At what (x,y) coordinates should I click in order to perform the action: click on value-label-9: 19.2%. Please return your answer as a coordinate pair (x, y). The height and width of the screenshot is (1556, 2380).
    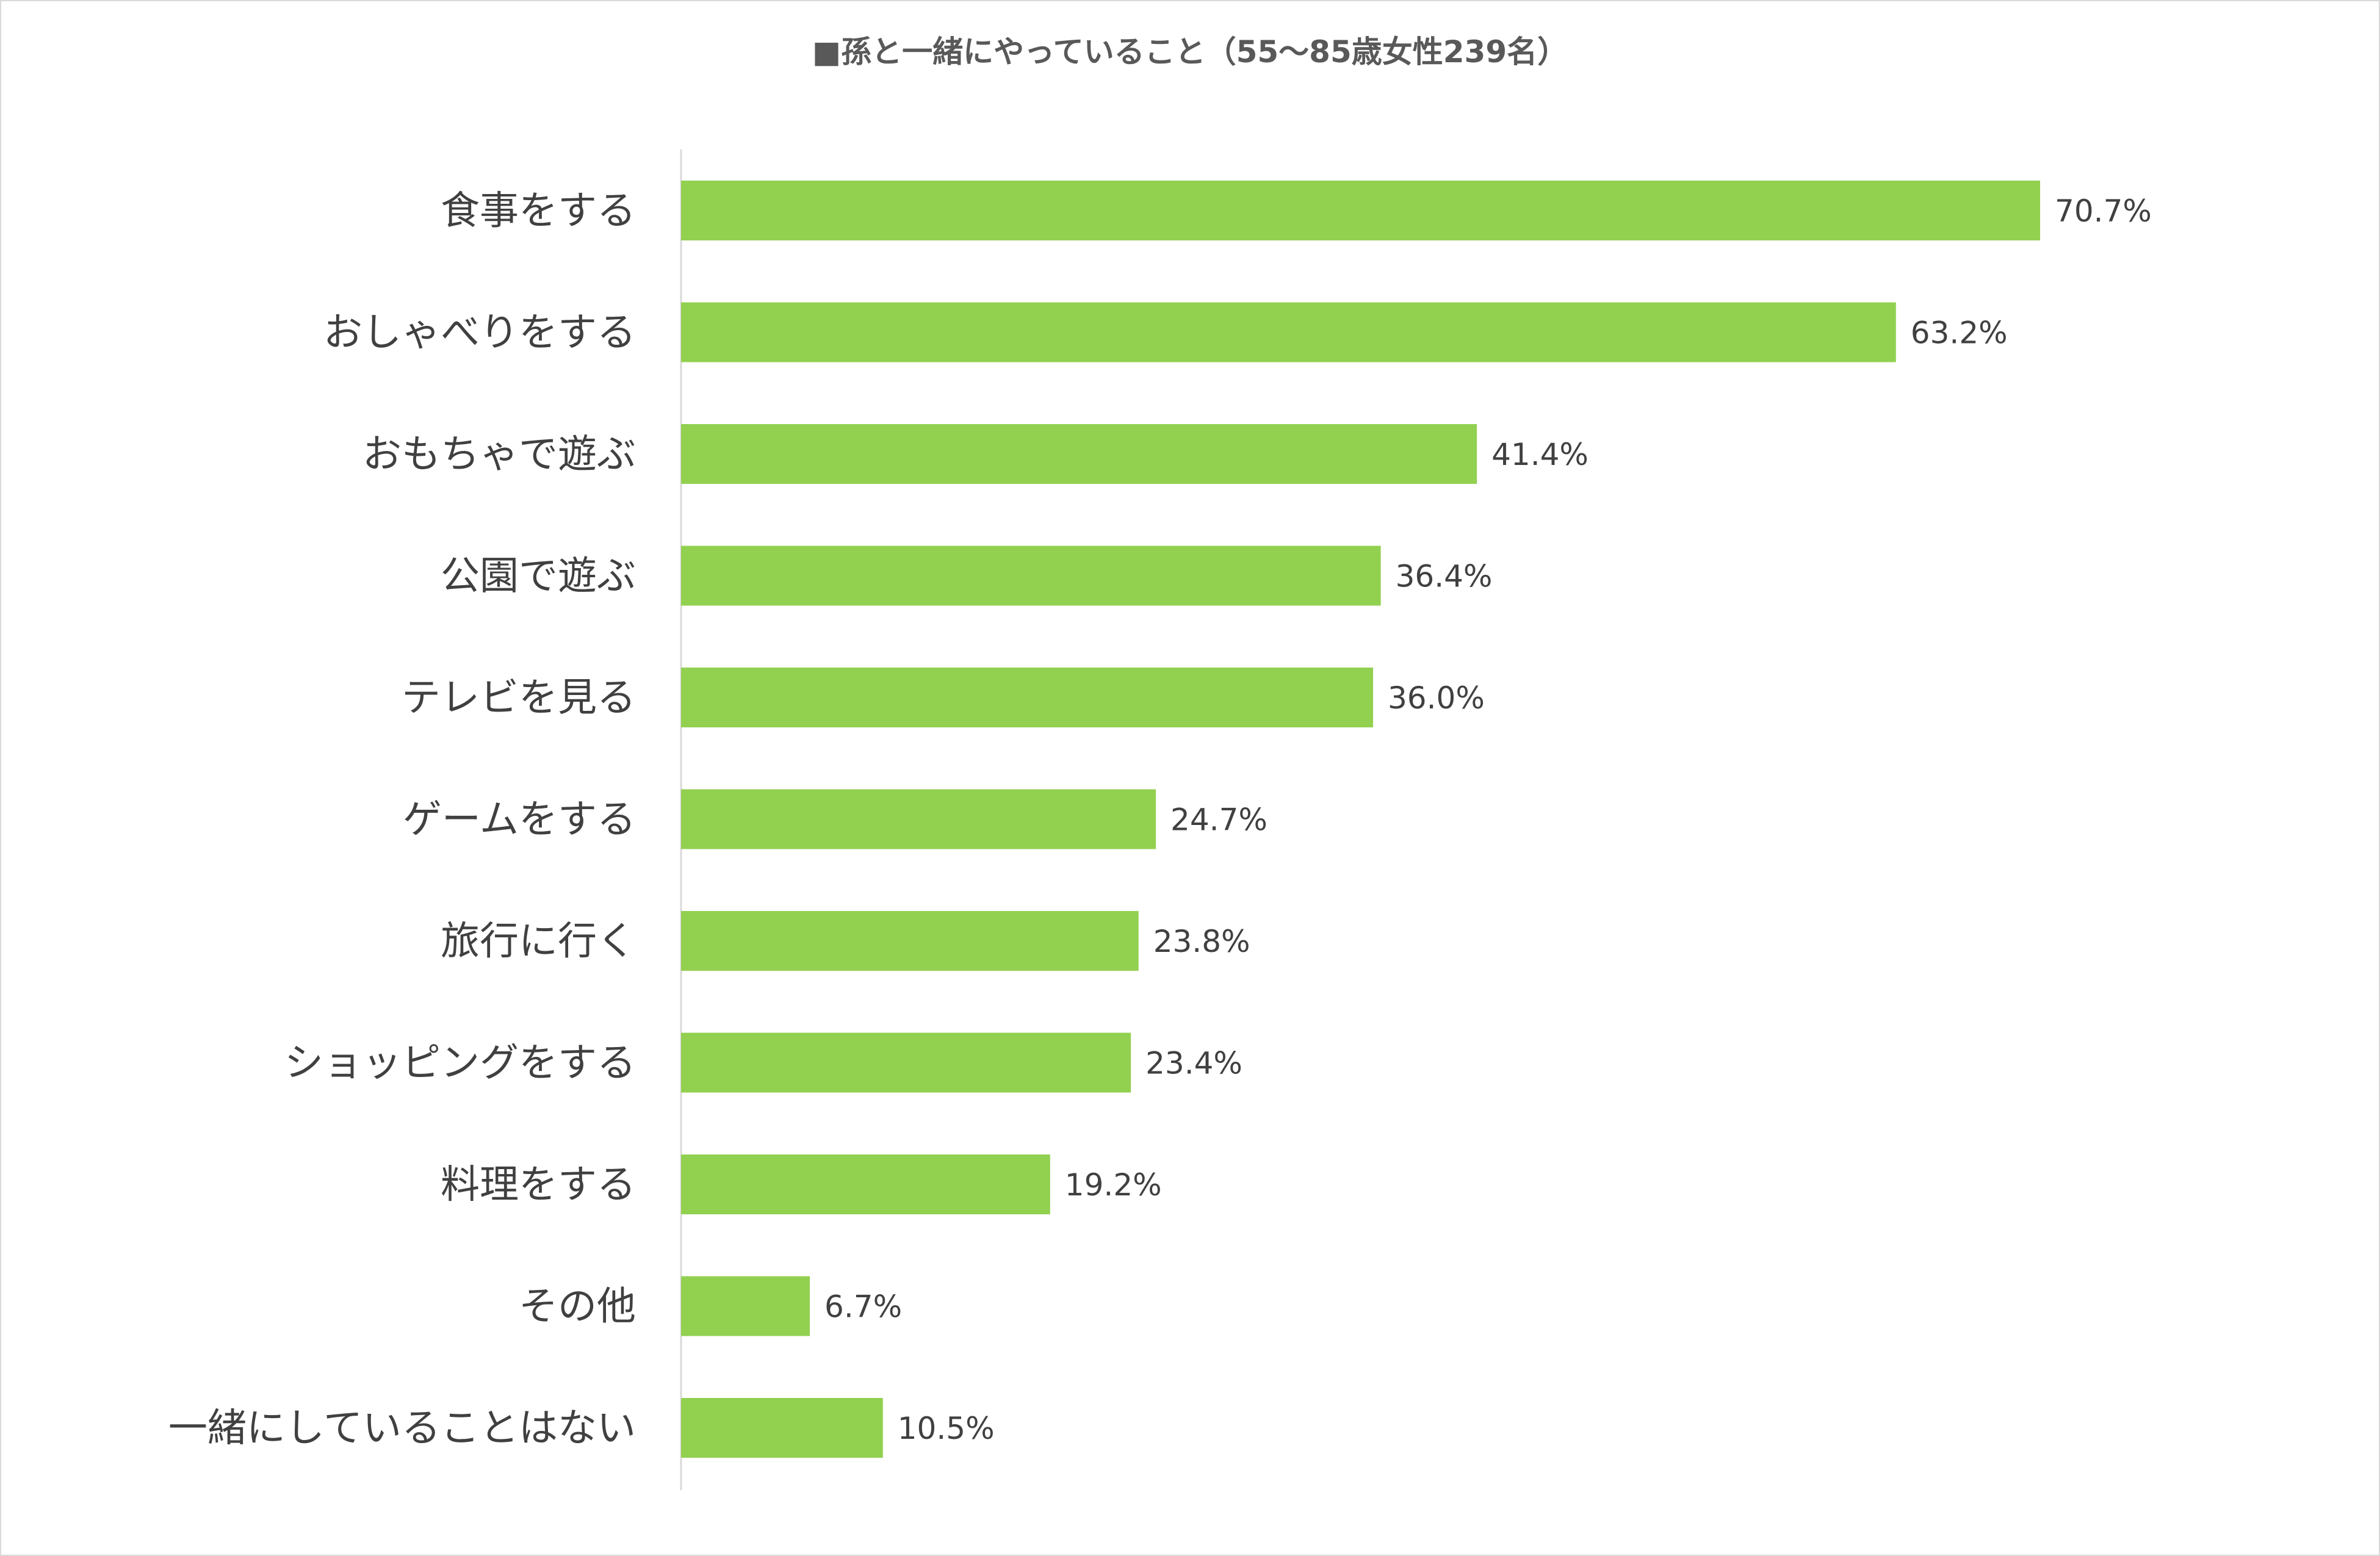
    Looking at the image, I should click on (1113, 1185).